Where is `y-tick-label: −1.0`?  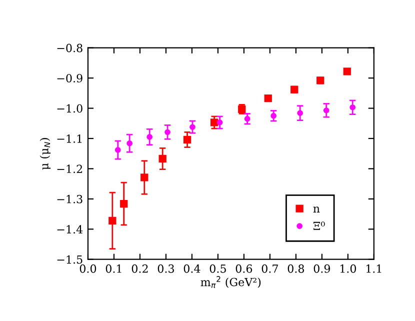 y-tick-label: −1.0 is located at coordinates (69, 108).